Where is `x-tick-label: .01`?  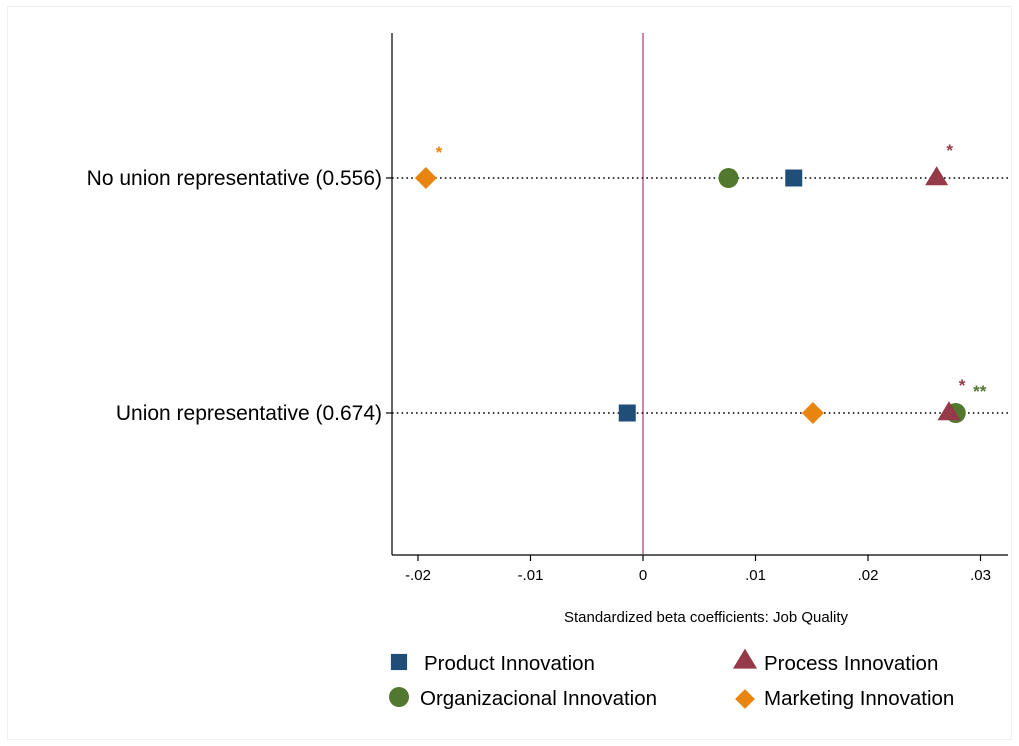
x-tick-label: .01 is located at coordinates (755, 575).